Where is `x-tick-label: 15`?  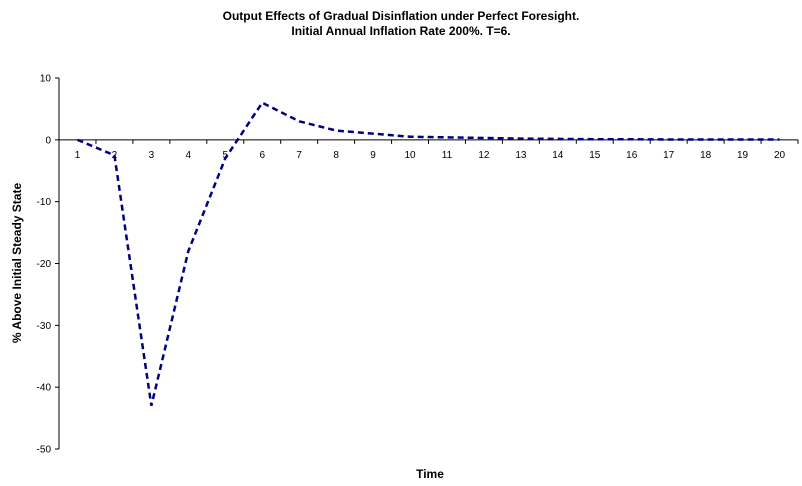 x-tick-label: 15 is located at coordinates (595, 155).